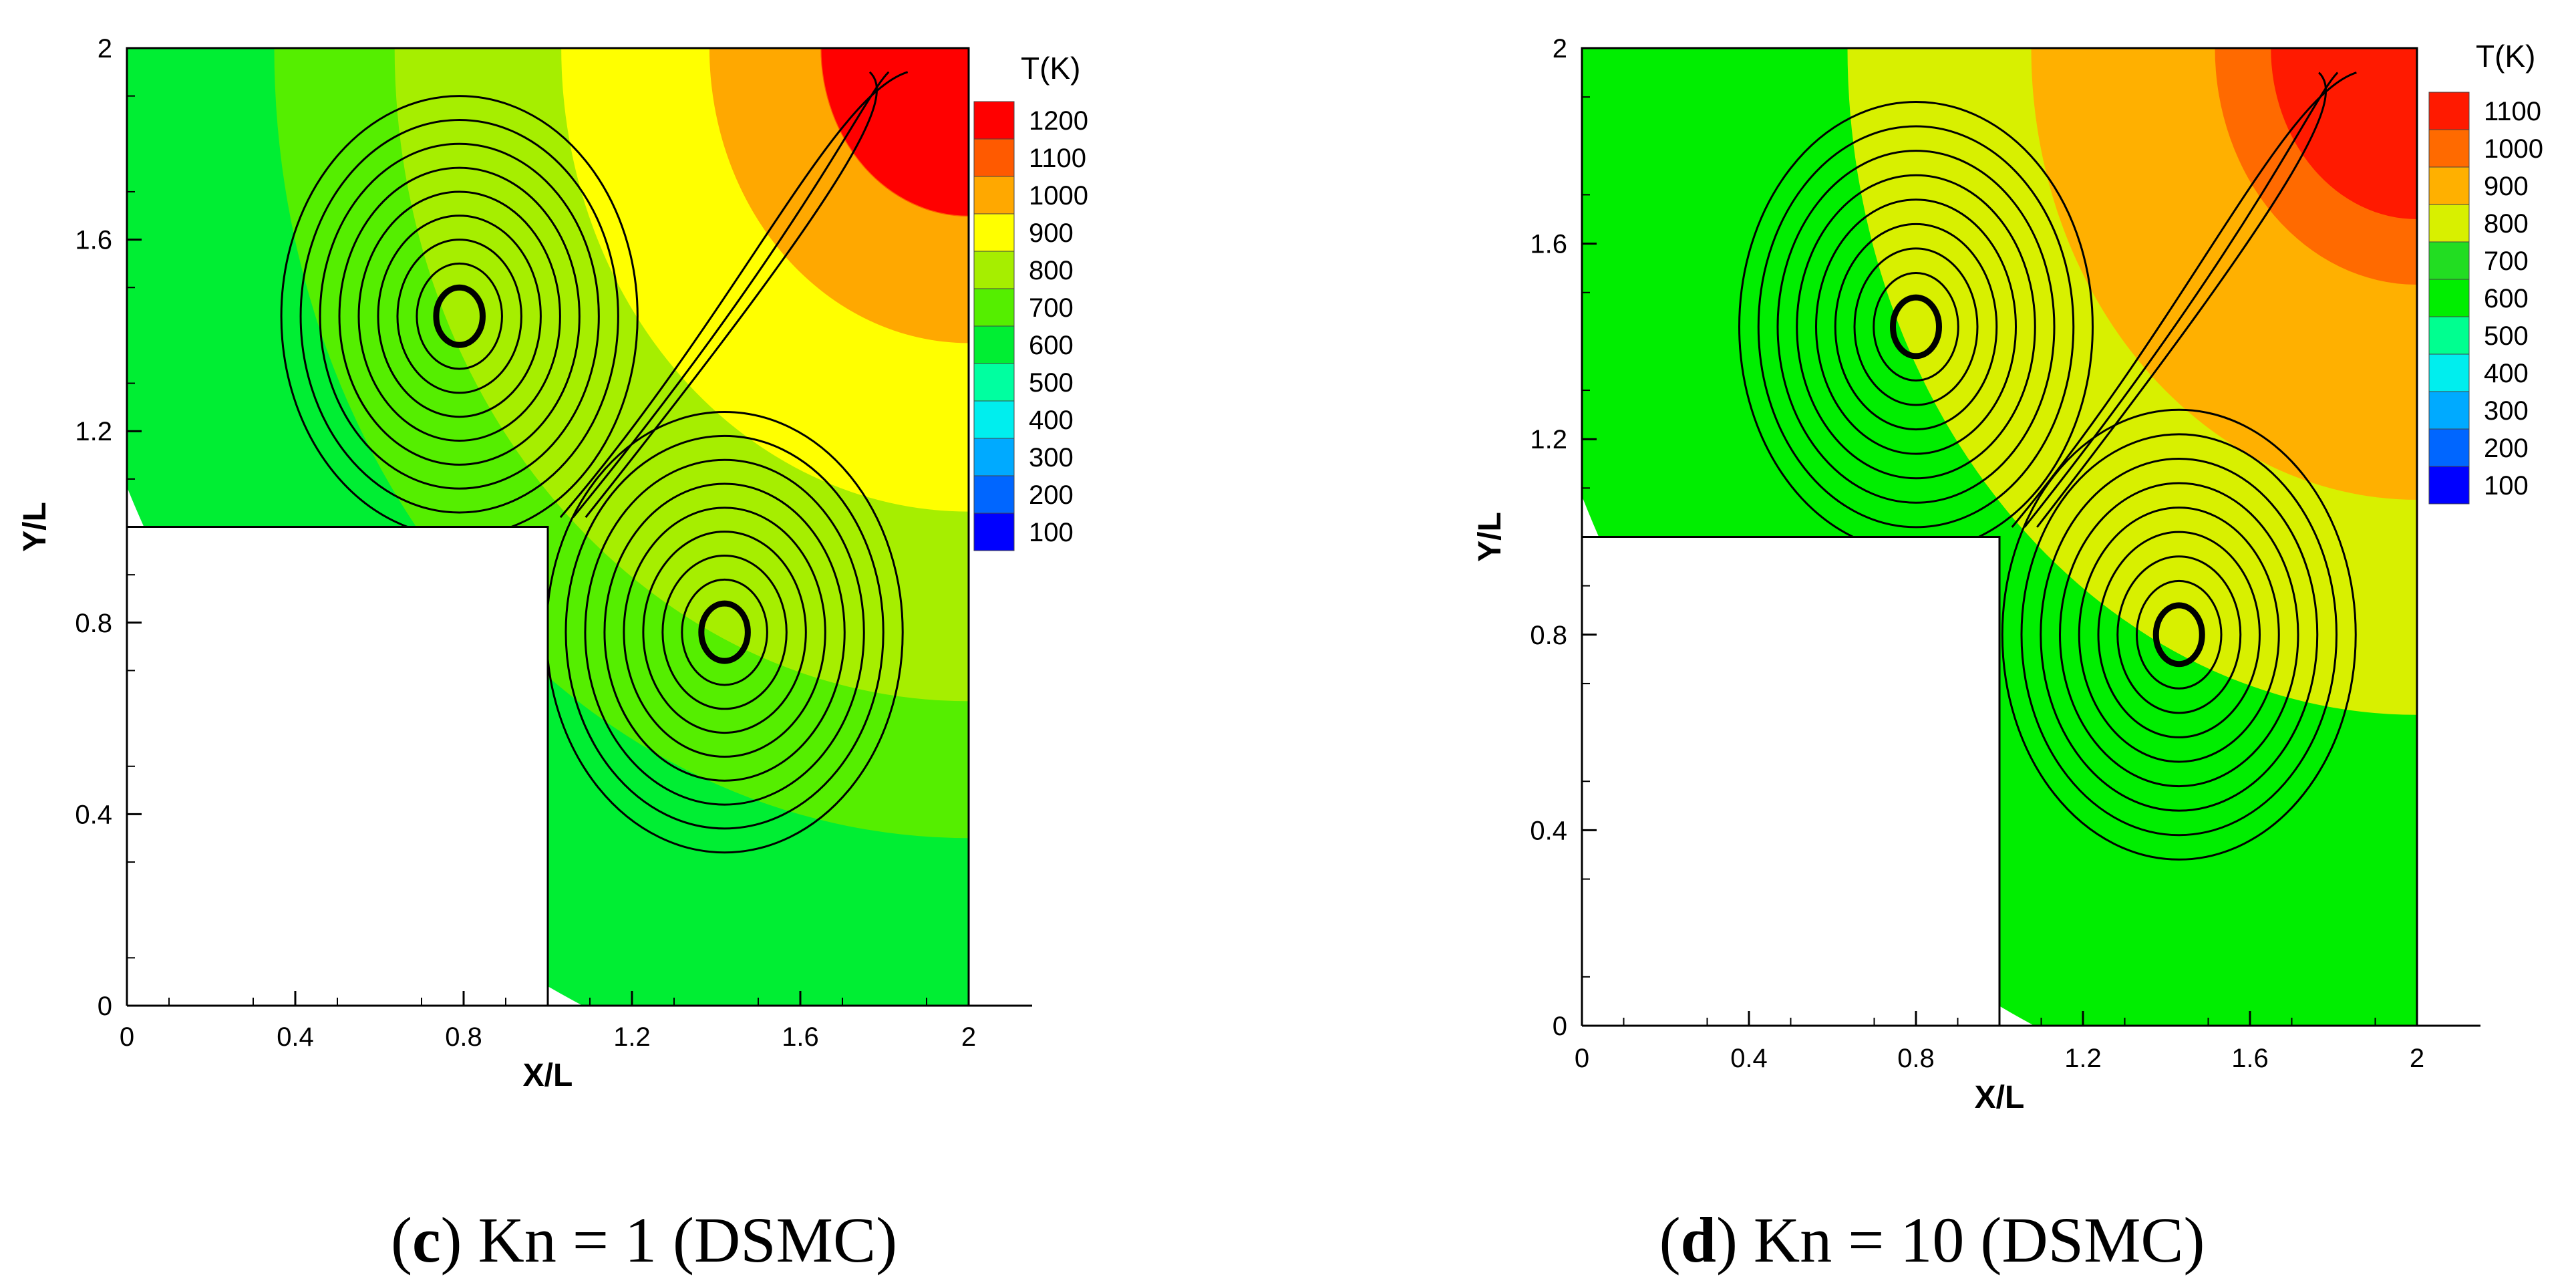  Describe the element at coordinates (1057, 158) in the screenshot. I see `legend-label: 1100` at that location.